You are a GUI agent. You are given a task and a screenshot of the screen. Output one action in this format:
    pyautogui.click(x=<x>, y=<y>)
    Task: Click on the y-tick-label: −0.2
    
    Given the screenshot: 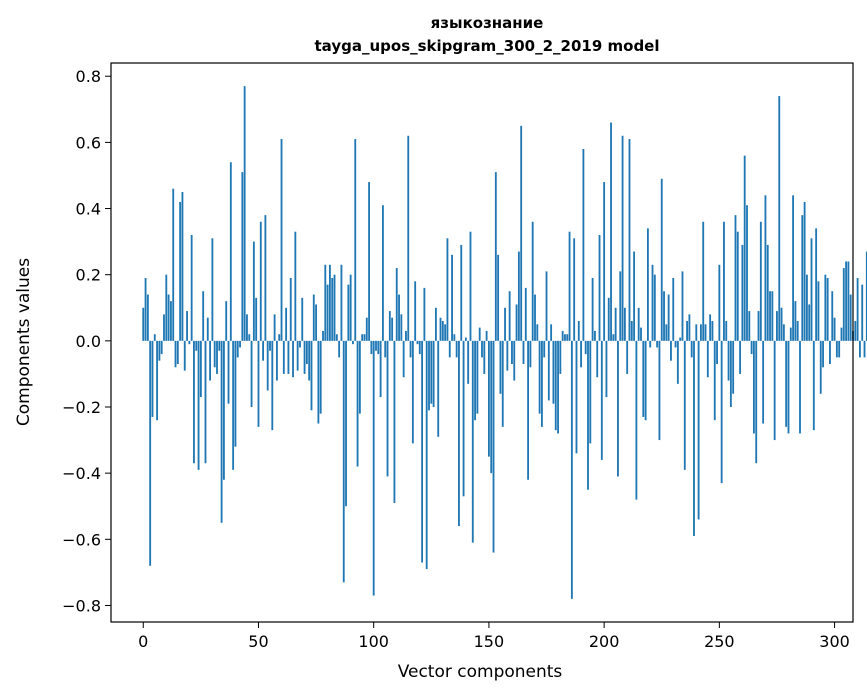 What is the action you would take?
    pyautogui.click(x=81, y=407)
    